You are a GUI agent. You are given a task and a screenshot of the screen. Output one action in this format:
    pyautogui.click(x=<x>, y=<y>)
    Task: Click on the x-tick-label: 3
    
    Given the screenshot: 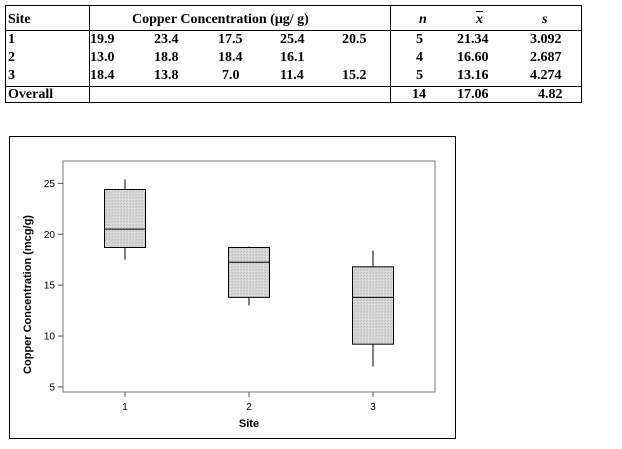 What is the action you would take?
    pyautogui.click(x=373, y=407)
    